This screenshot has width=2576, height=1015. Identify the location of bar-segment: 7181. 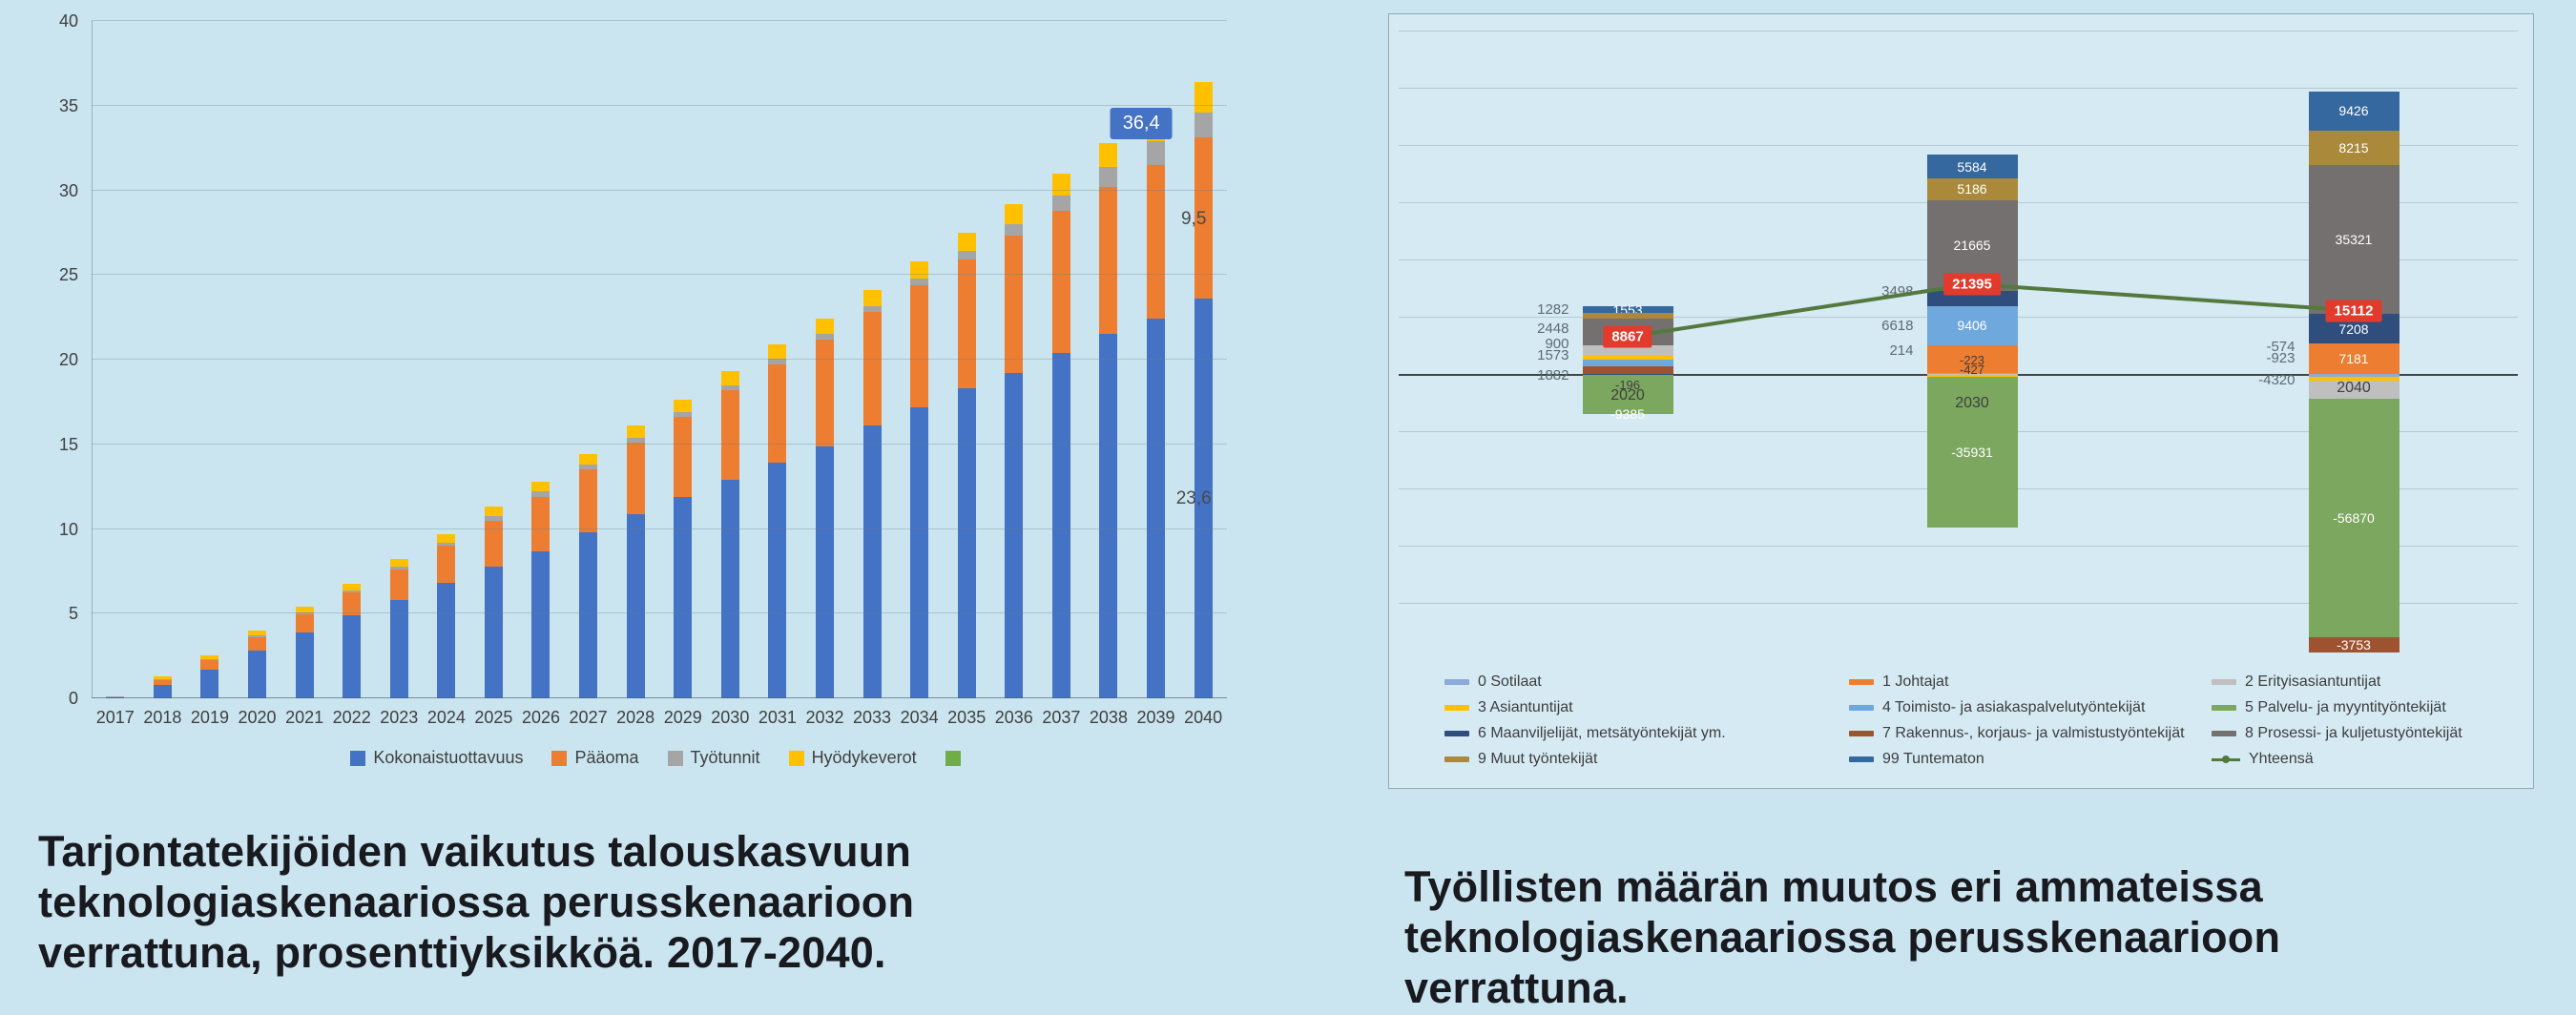
(2353, 358).